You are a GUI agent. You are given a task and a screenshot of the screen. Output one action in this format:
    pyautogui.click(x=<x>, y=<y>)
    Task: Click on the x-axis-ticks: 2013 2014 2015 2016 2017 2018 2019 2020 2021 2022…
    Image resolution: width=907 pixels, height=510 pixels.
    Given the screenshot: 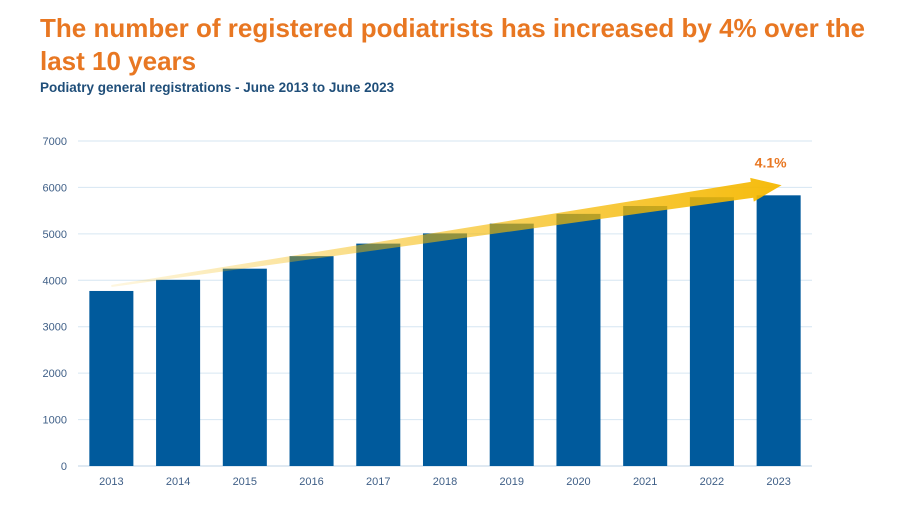 What is the action you would take?
    pyautogui.click(x=445, y=482)
    